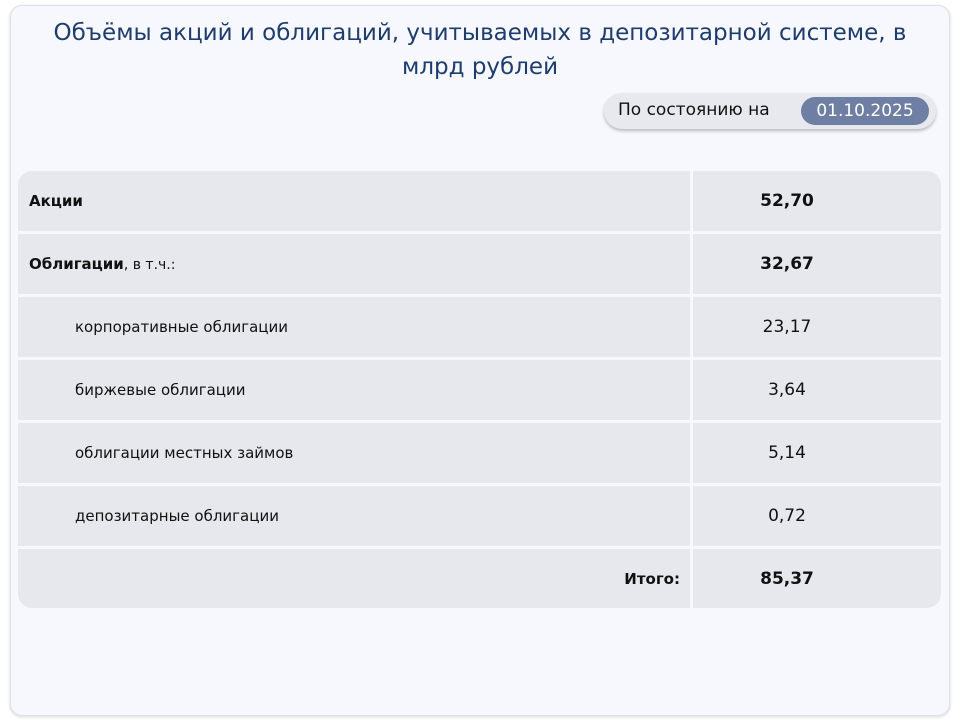  Describe the element at coordinates (149, 265) in the screenshot. I see `row-label-suffix: , в т.ч.:` at that location.